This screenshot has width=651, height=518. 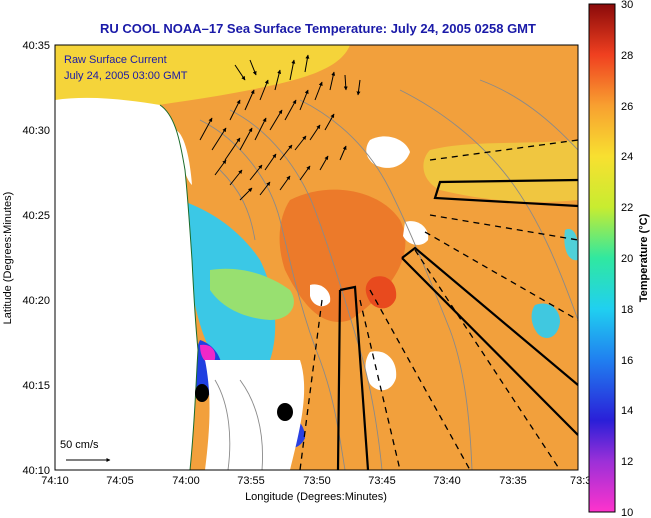 I want to click on colorbar-tick-label: 16, so click(x=627, y=361).